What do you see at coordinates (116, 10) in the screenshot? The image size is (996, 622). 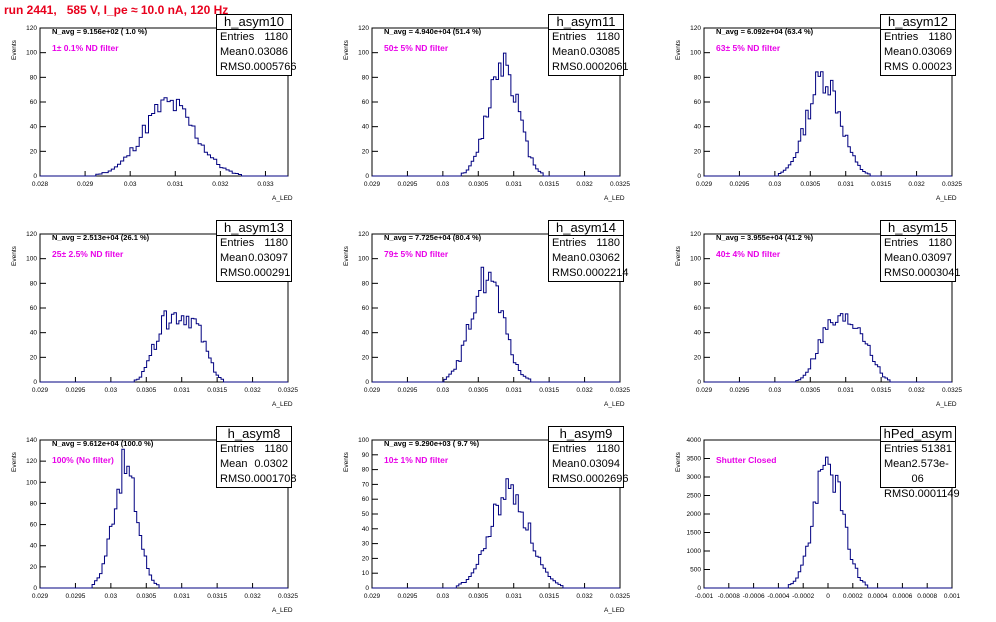 I see `page-title: run 2441, 585 V, I_pe ≈ 10.0 nA, 120 Hz` at bounding box center [116, 10].